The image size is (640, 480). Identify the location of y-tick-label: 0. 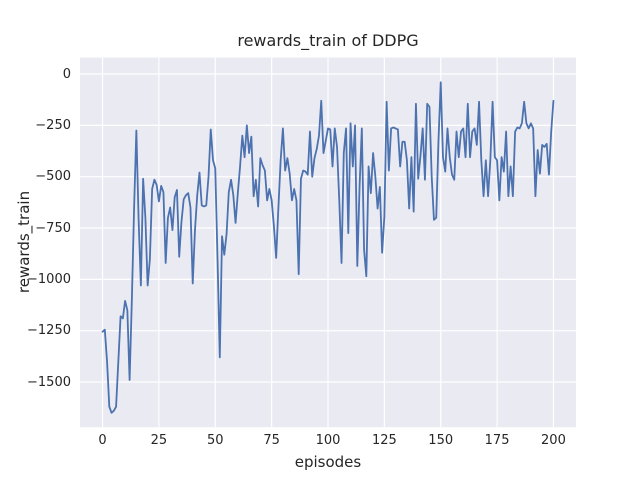
(66, 74).